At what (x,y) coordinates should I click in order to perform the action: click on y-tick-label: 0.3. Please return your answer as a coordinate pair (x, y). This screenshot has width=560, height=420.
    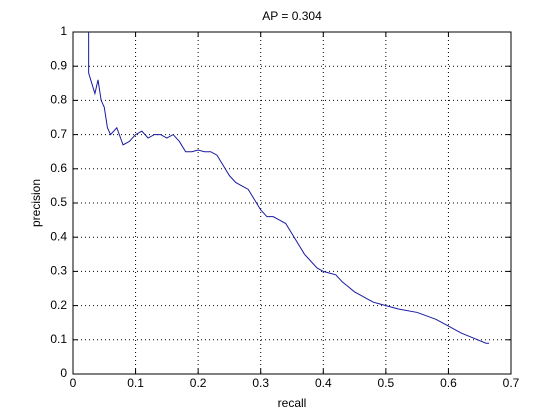
    Looking at the image, I should click on (58, 271).